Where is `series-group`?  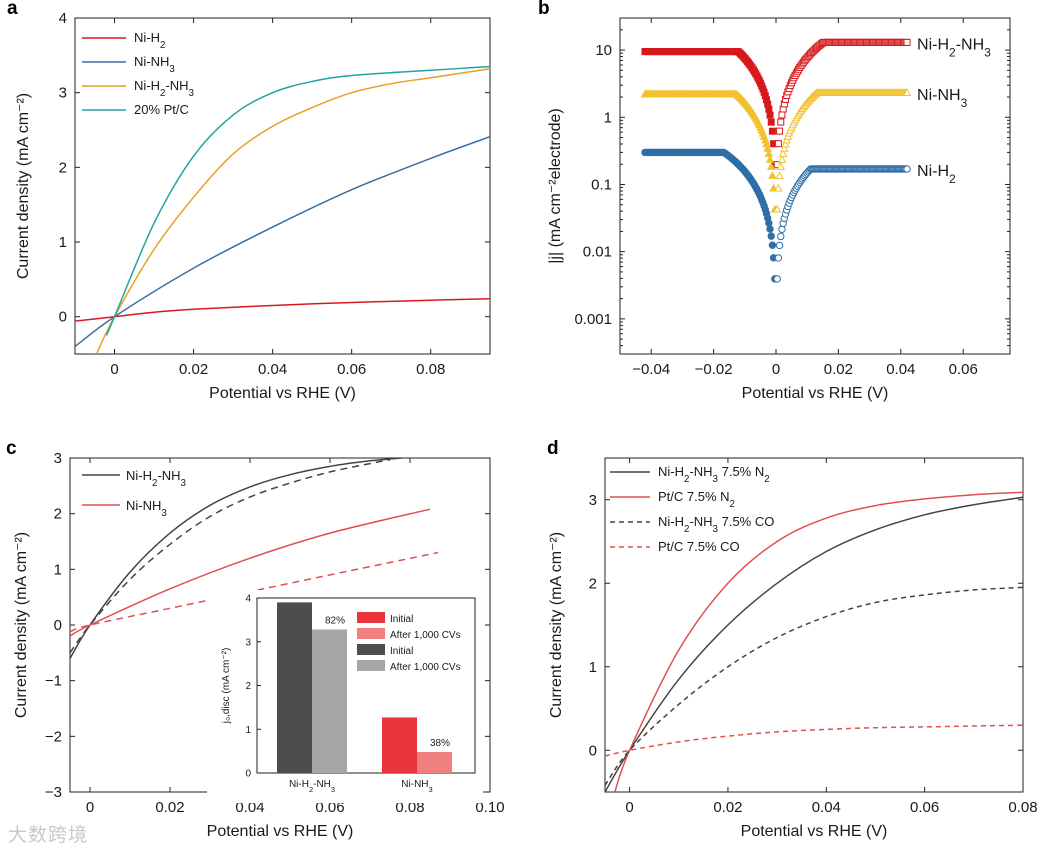 series-group is located at coordinates (814, 641).